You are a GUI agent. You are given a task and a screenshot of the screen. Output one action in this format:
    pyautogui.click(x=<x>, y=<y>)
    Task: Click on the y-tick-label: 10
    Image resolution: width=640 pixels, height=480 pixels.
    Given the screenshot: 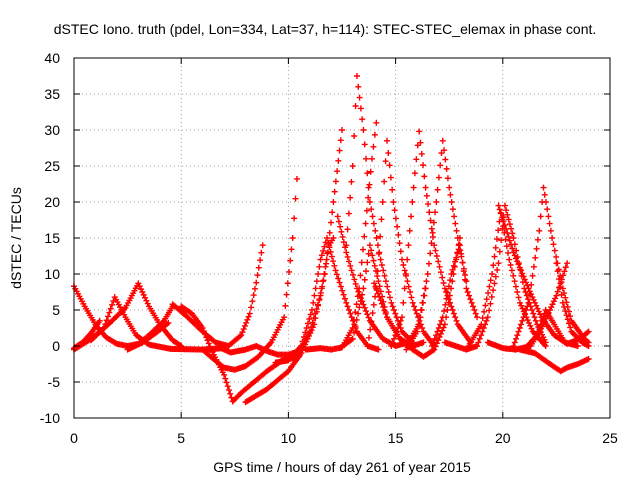 What is the action you would take?
    pyautogui.click(x=52, y=274)
    